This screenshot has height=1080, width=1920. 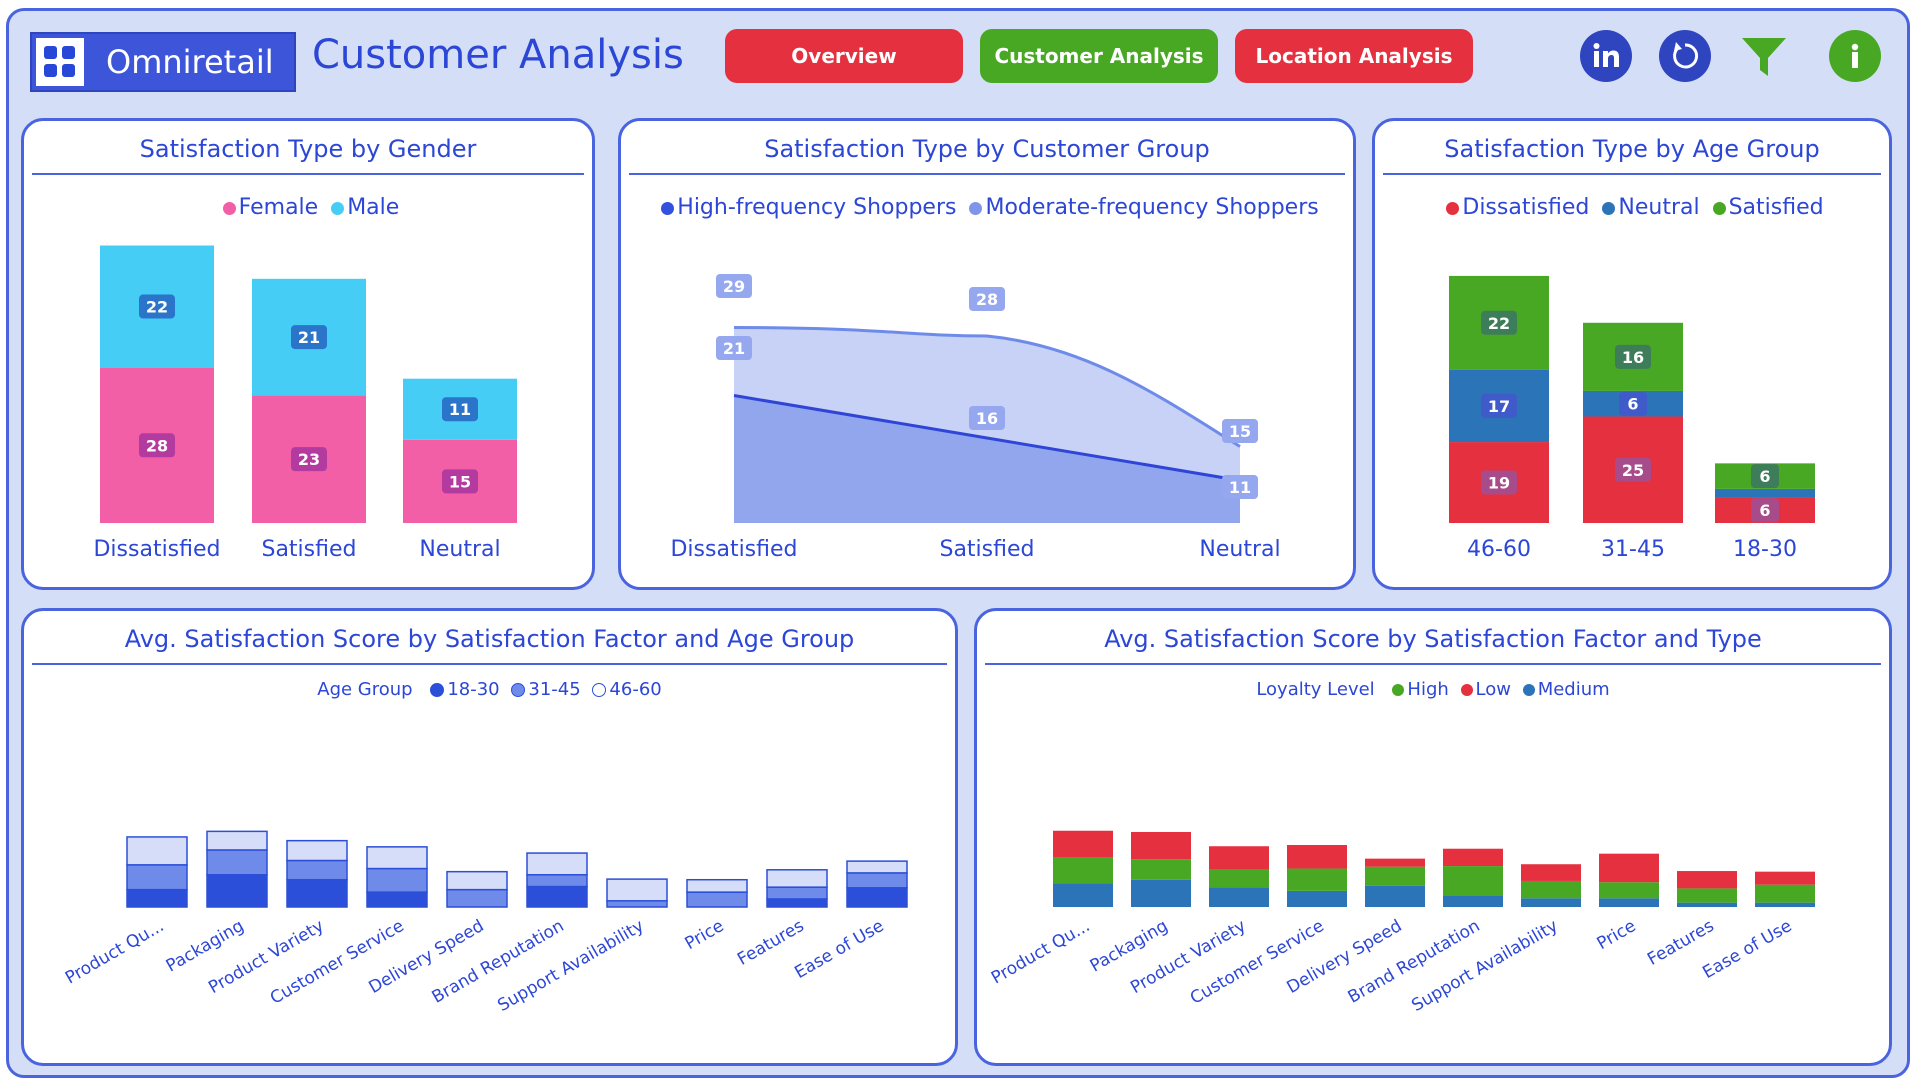 I want to click on age-group-chart: 19 17 22 46-60 25 6 16 31-45 6 6 18-30, so click(x=1632, y=418).